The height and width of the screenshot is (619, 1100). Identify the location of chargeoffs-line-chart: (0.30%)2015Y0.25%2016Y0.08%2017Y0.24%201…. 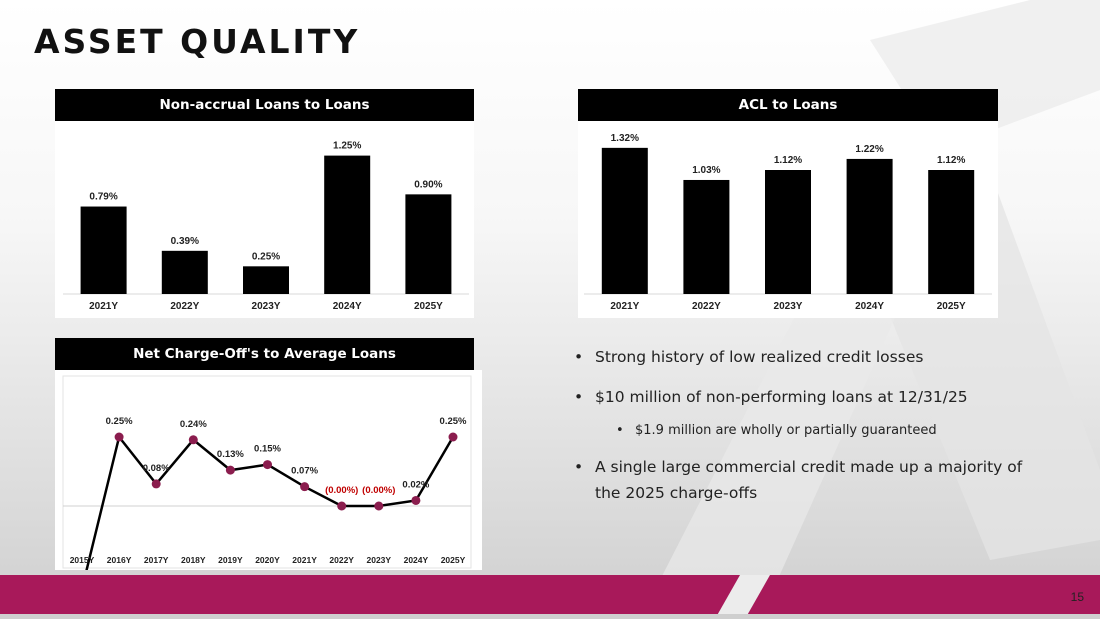
(267, 484).